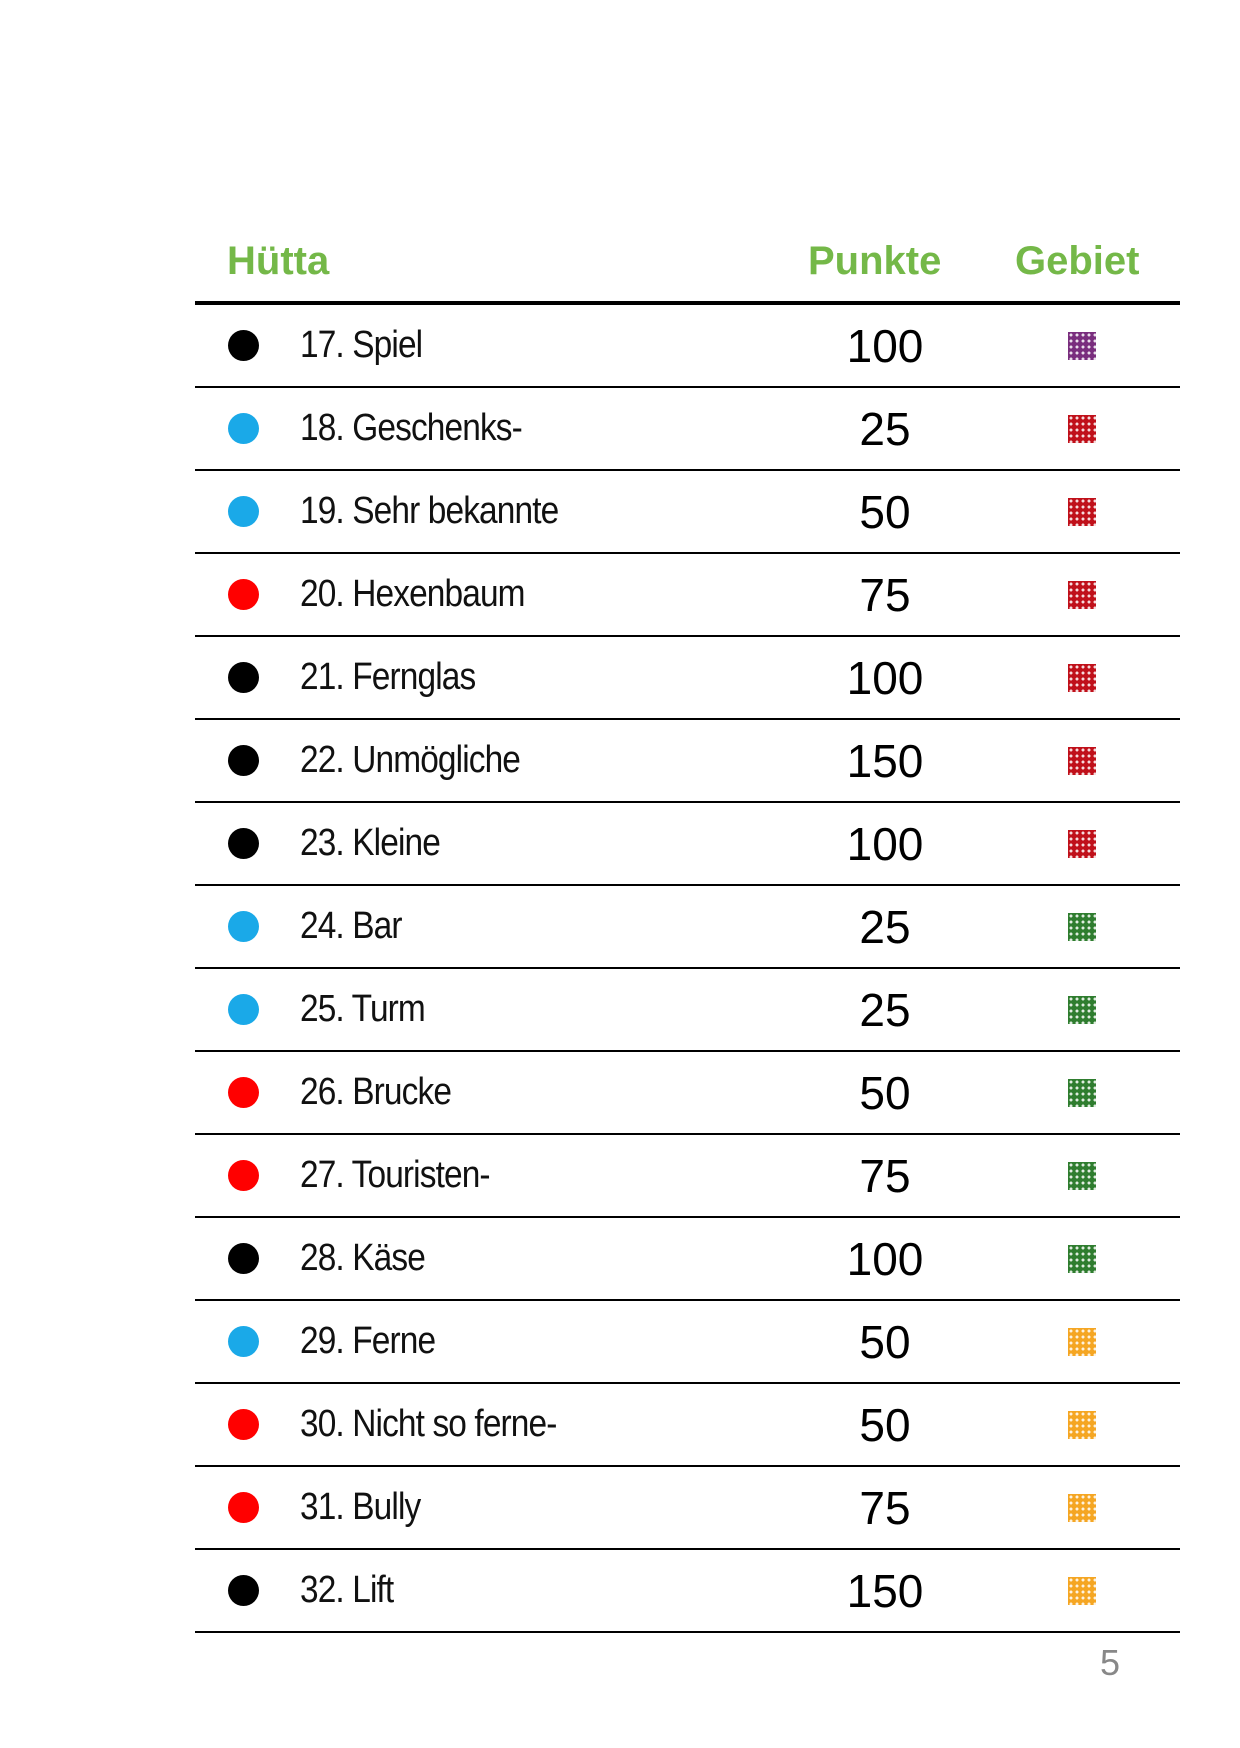 The width and height of the screenshot is (1240, 1748). What do you see at coordinates (687, 1010) in the screenshot?
I see `table-row: 25. Turm 25` at bounding box center [687, 1010].